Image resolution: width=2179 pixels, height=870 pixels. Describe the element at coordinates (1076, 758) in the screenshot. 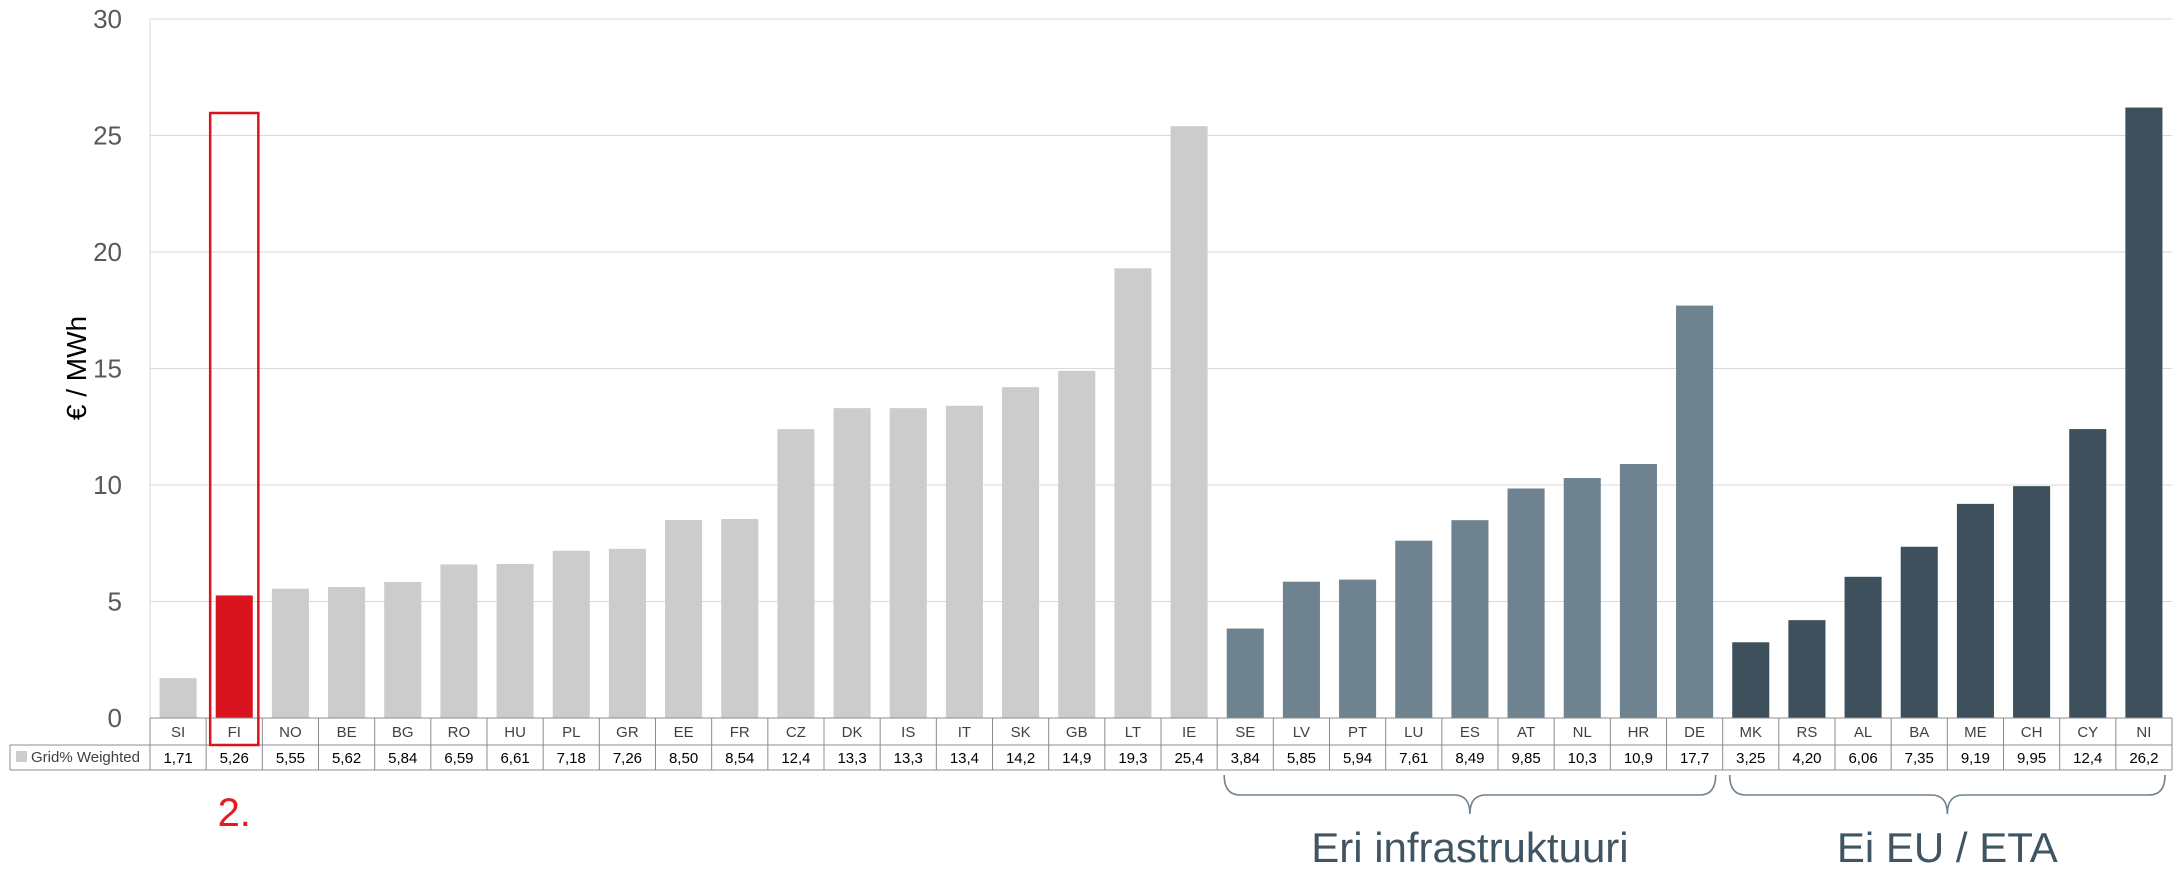

I see `data-label: 14,9` at that location.